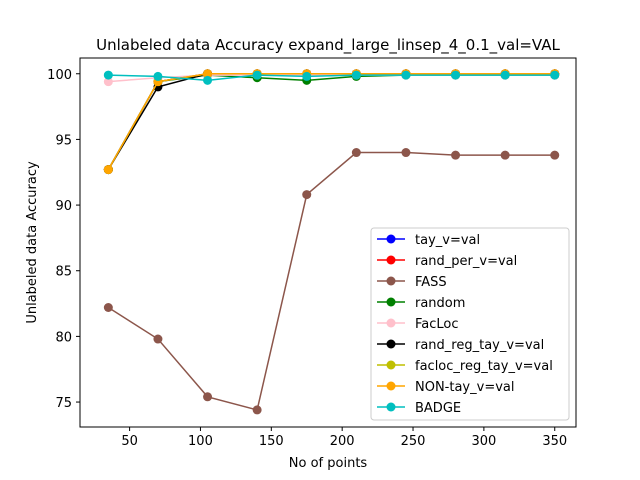  What do you see at coordinates (63, 239) in the screenshot?
I see `y-axis: 75 80 85 90 95 100` at bounding box center [63, 239].